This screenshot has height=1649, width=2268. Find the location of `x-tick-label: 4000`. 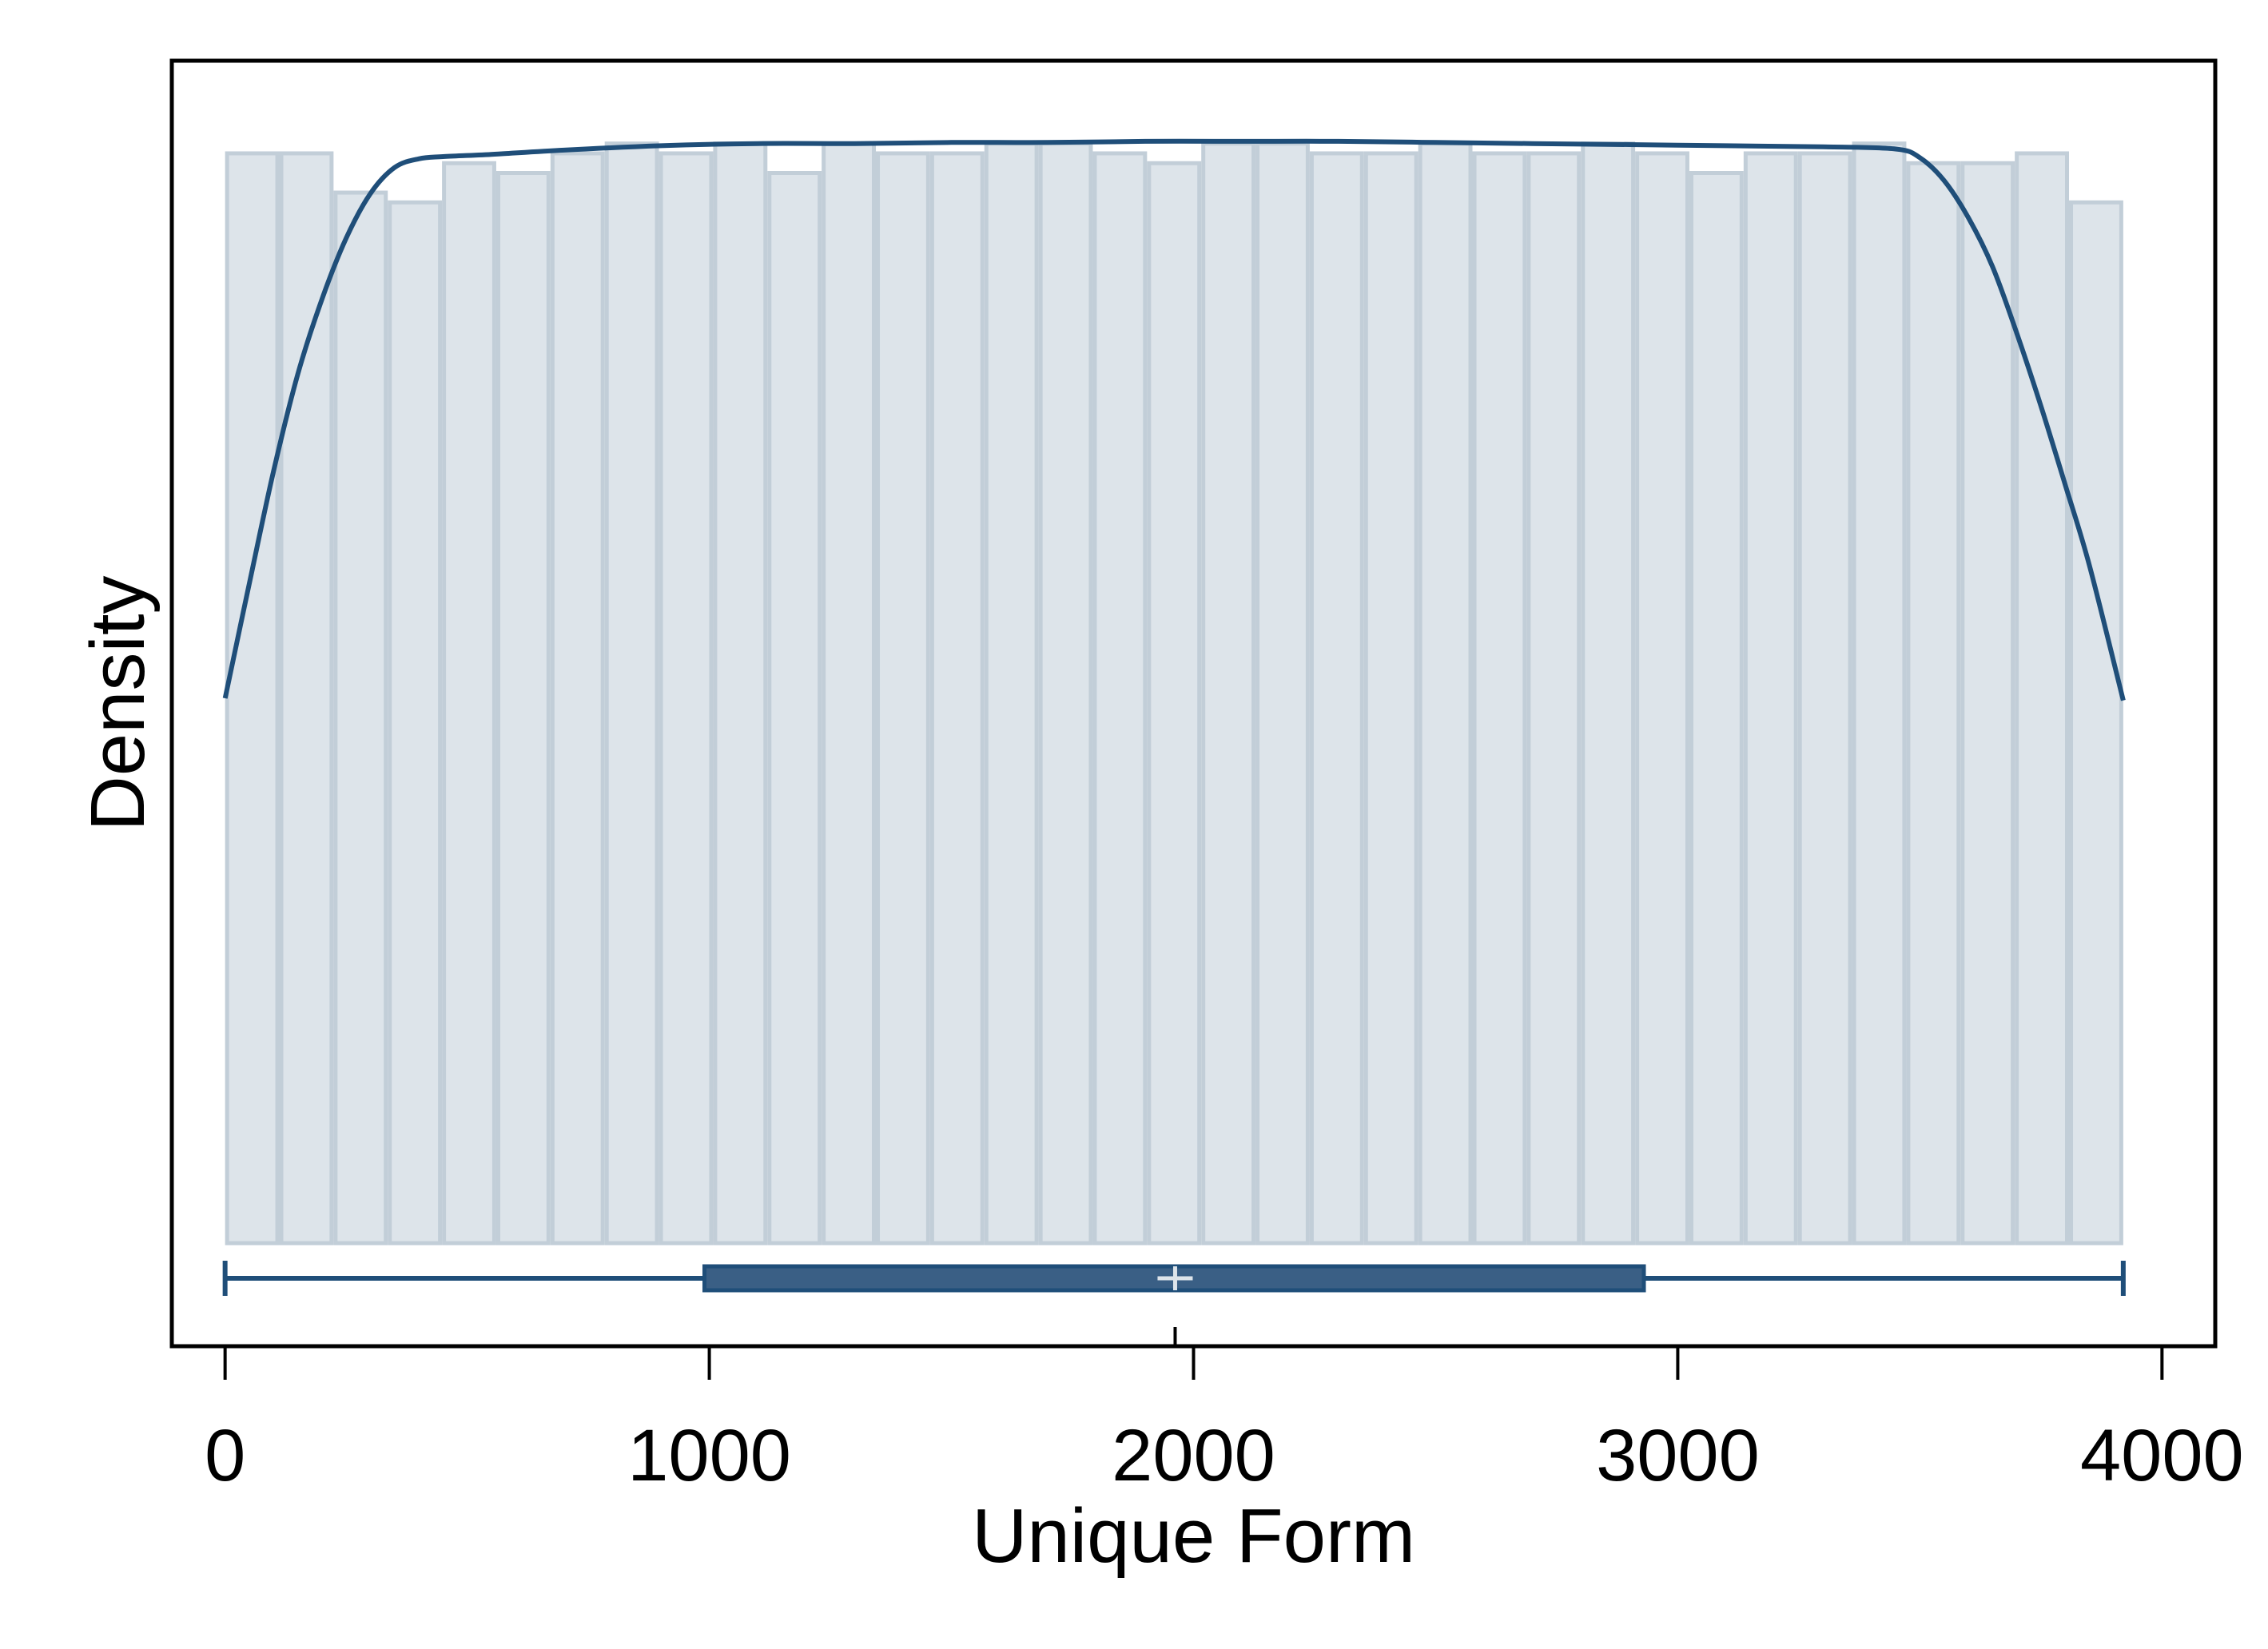

x-tick-label: 4000 is located at coordinates (2162, 1455).